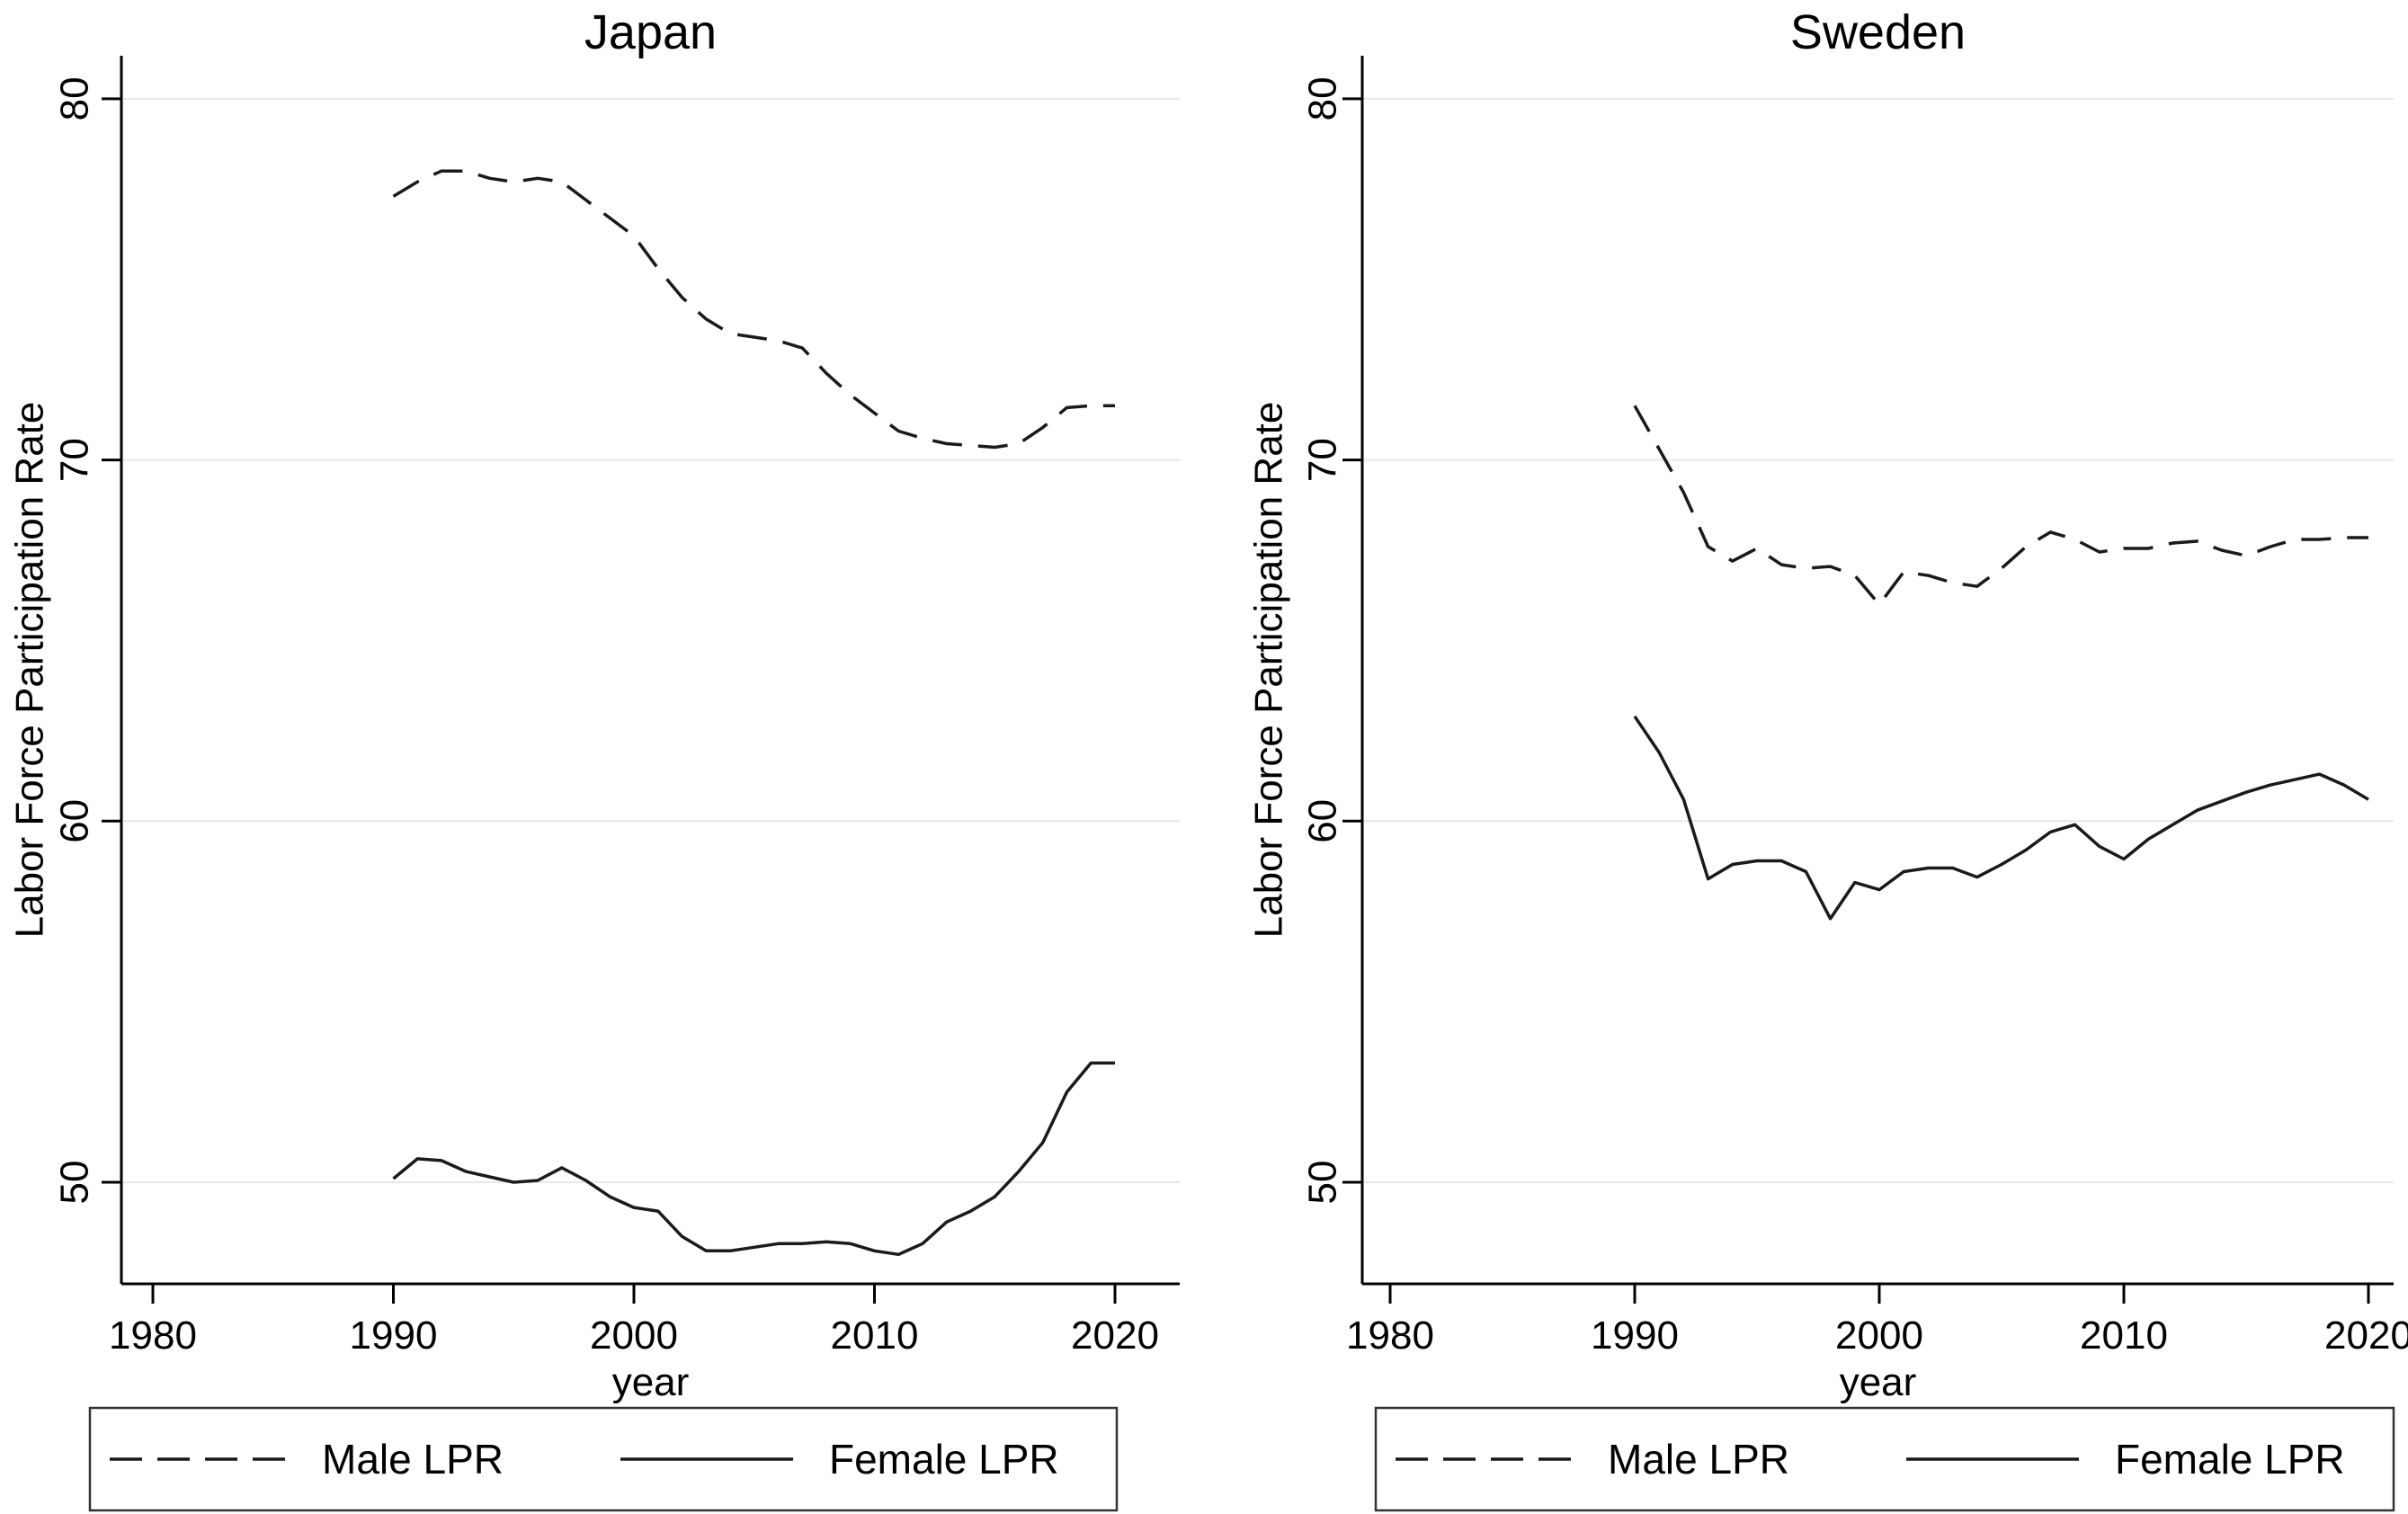 The width and height of the screenshot is (2408, 1514). Describe the element at coordinates (2001, 663) in the screenshot. I see `series-lines` at that location.